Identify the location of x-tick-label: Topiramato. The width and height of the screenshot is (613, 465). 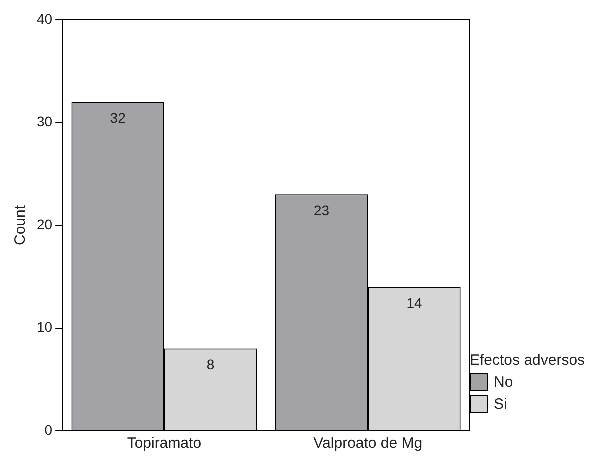
(164, 443).